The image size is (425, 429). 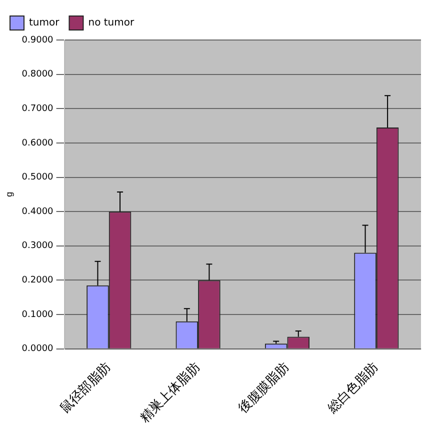 What do you see at coordinates (264, 388) in the screenshot?
I see `x-tick-label: 後腹膜脂肪` at bounding box center [264, 388].